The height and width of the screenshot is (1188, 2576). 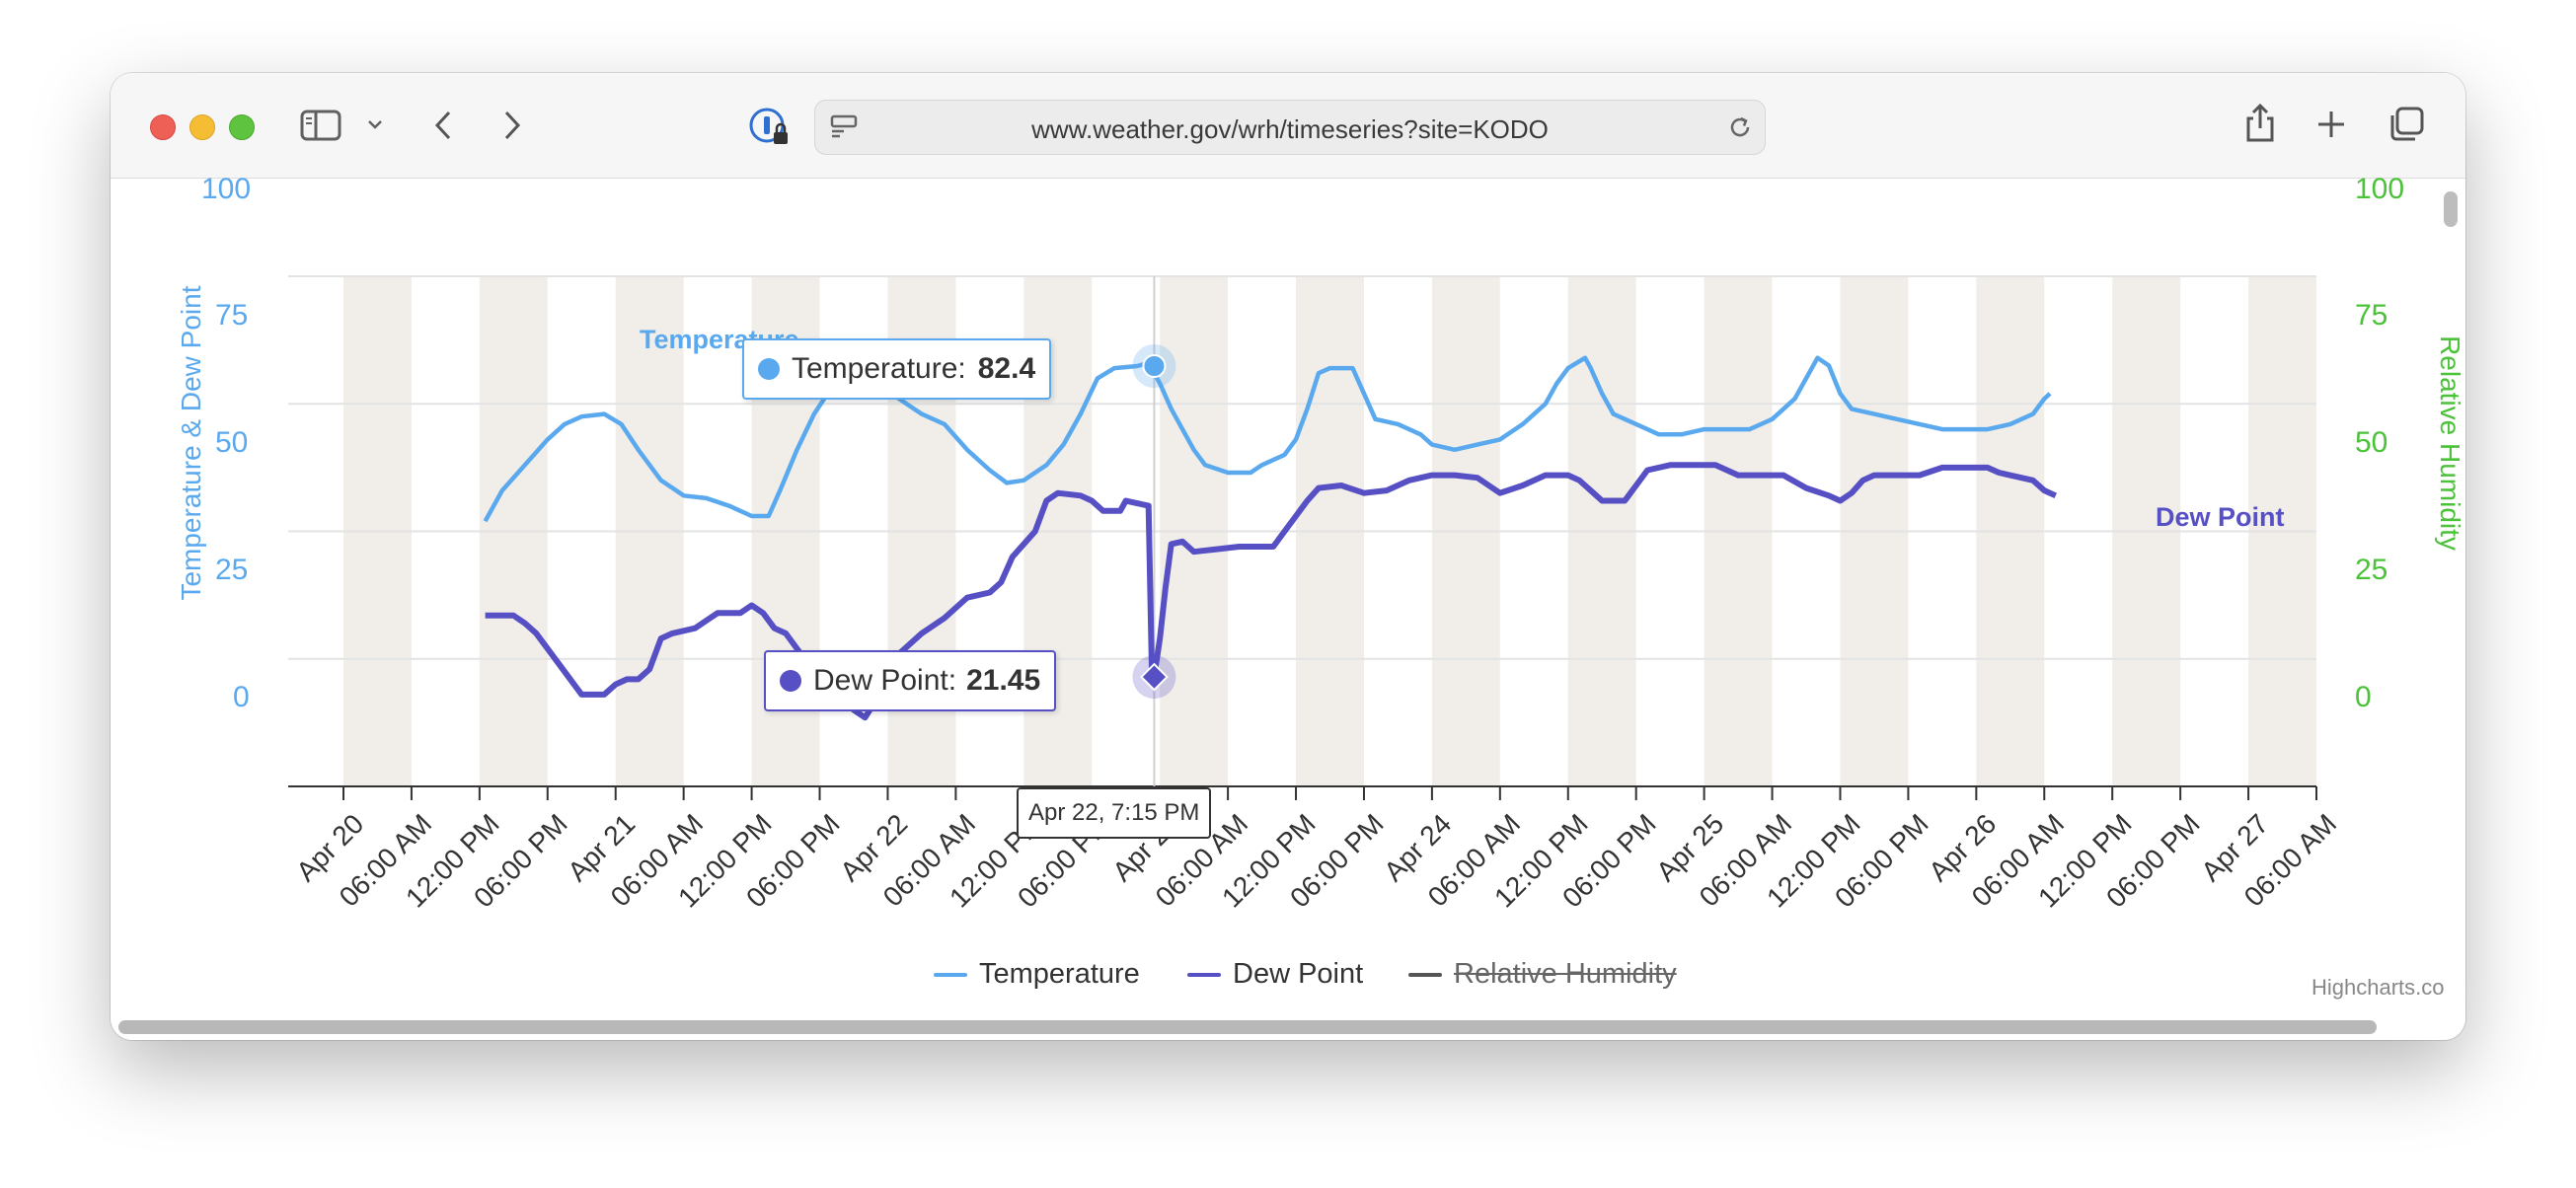 What do you see at coordinates (1003, 680) in the screenshot?
I see `tooltip-dew-point-value: 21.45` at bounding box center [1003, 680].